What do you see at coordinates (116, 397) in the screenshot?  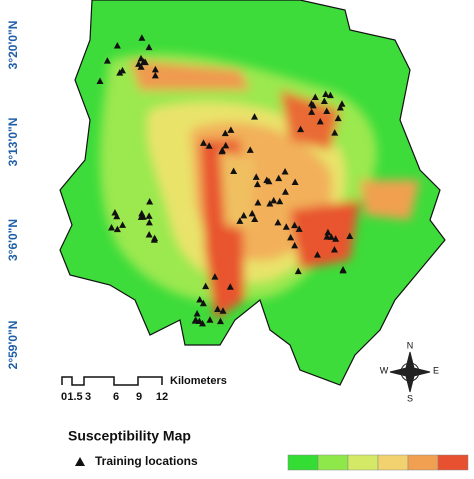 I see `scale-label: 6` at bounding box center [116, 397].